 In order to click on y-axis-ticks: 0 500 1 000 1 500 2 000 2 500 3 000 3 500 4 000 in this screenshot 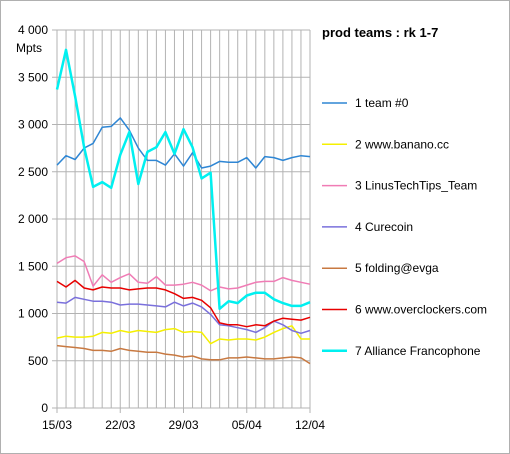, I will do `click(37, 219)`.